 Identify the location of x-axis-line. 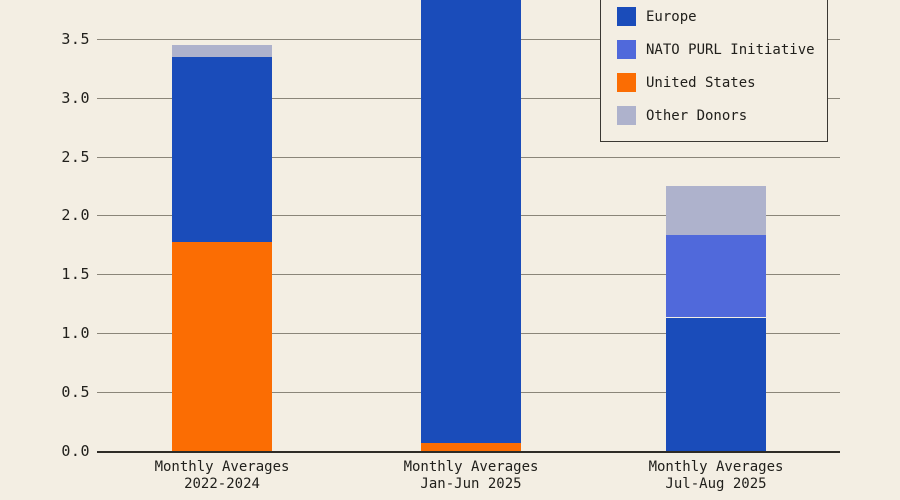
(468, 452).